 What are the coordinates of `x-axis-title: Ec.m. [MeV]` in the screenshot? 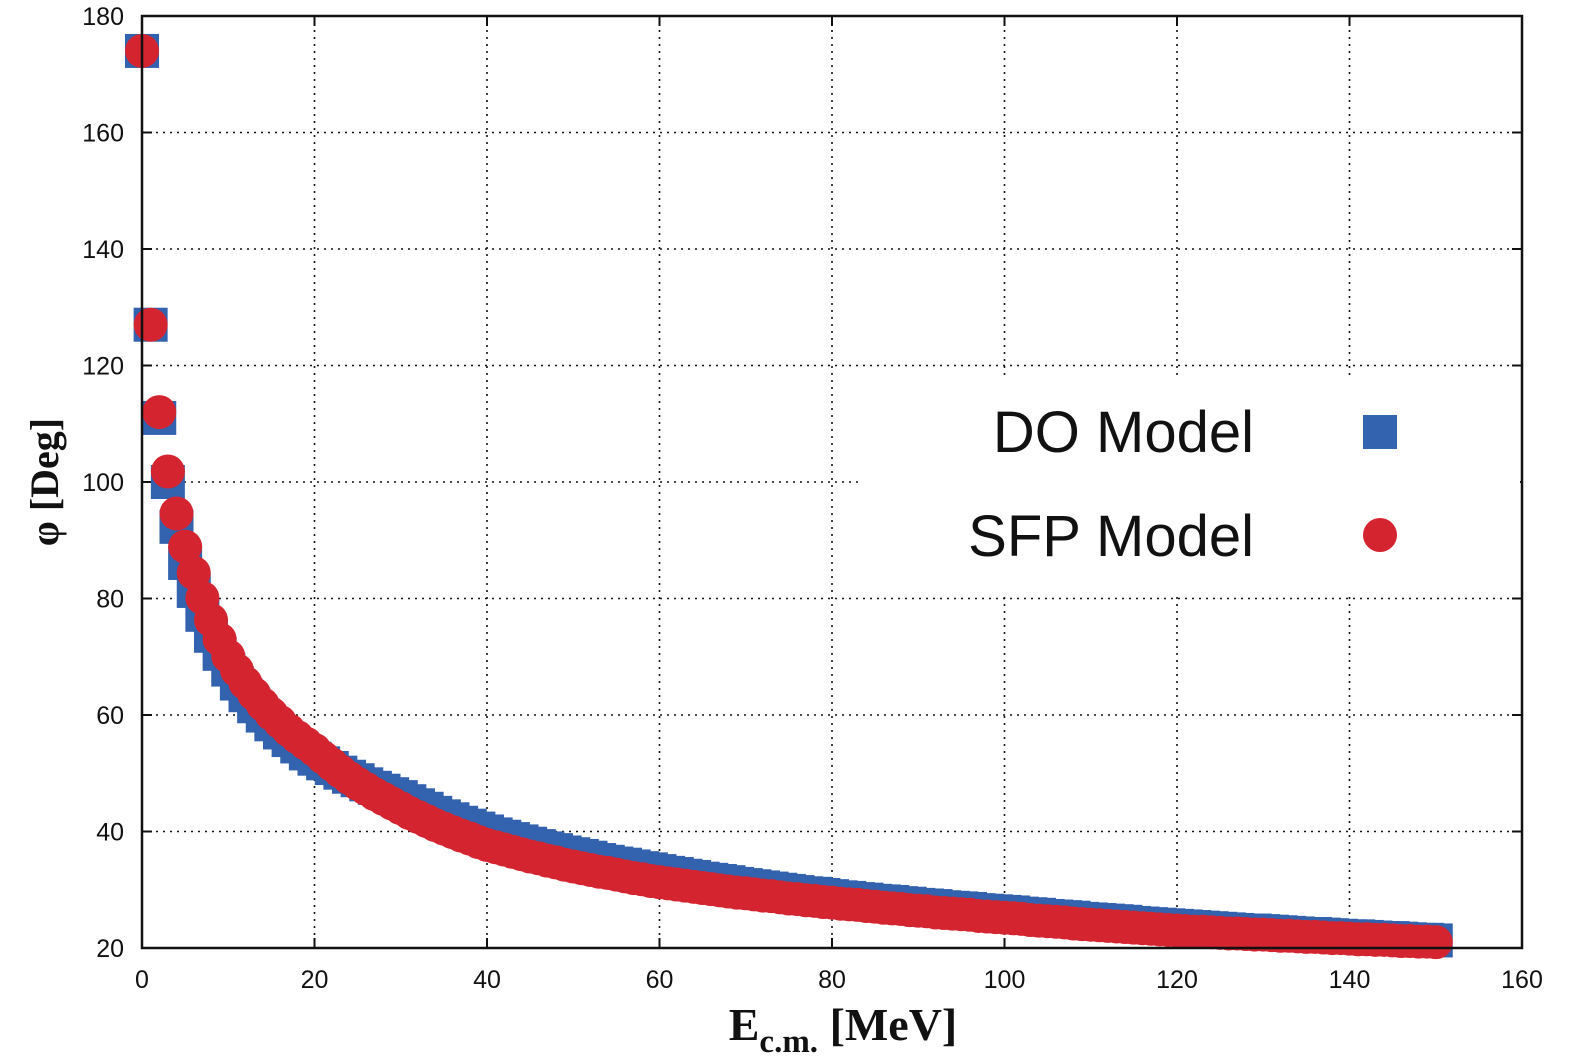 It's located at (843, 1029).